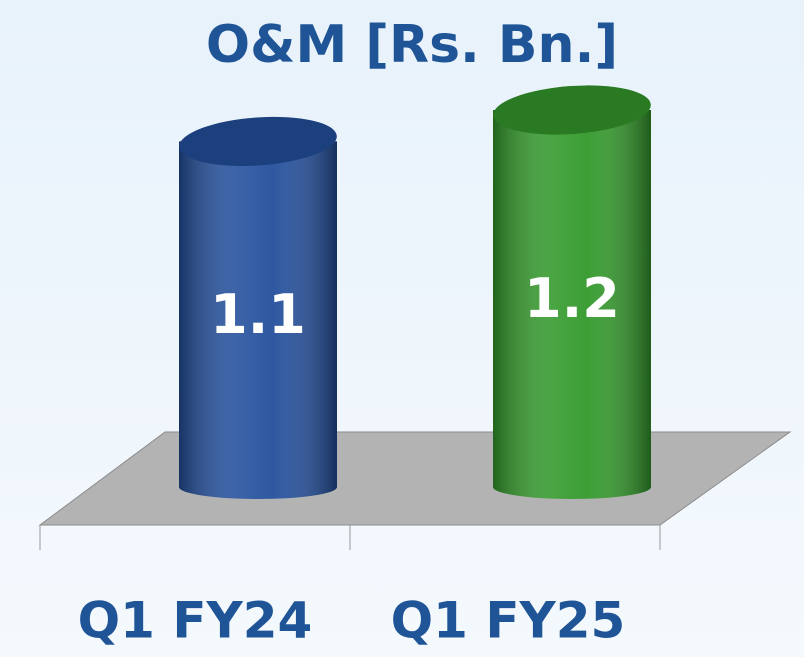  I want to click on x-tick-label: Q1 FY24, so click(195, 621).